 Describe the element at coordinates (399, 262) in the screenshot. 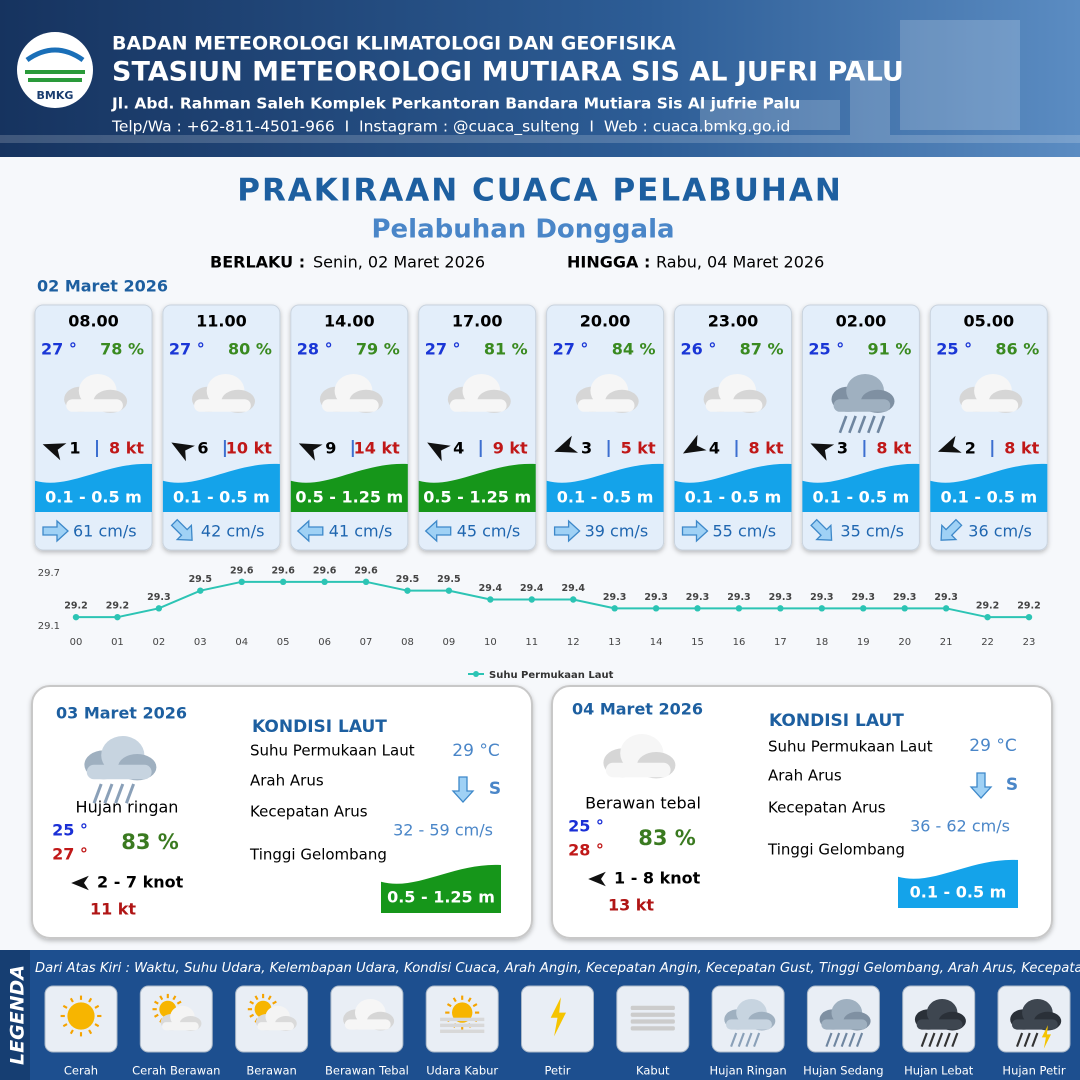

I see `valid-from: Senin, 02 Maret 2026` at that location.